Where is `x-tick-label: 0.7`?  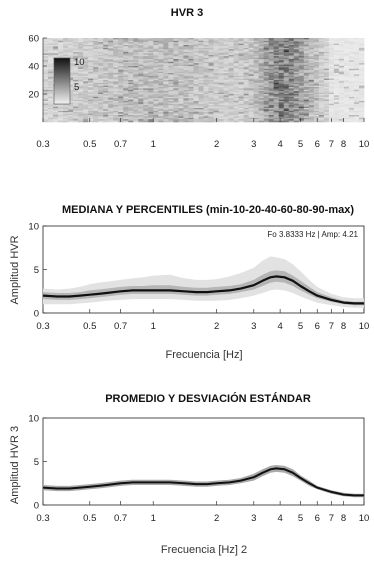
x-tick-label: 0.7 is located at coordinates (120, 518).